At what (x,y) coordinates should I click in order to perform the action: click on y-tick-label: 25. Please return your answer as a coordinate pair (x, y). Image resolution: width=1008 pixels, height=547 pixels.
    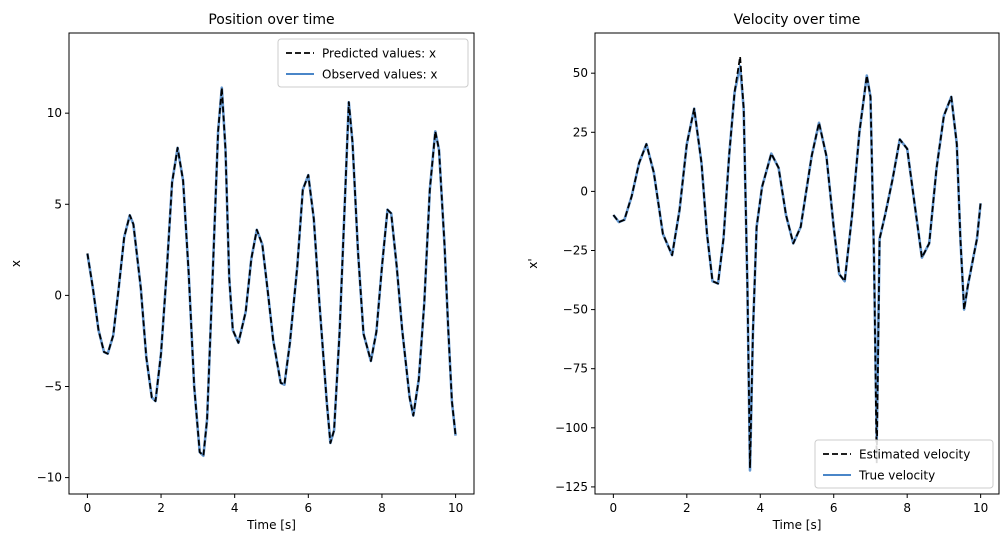
    Looking at the image, I should click on (580, 132).